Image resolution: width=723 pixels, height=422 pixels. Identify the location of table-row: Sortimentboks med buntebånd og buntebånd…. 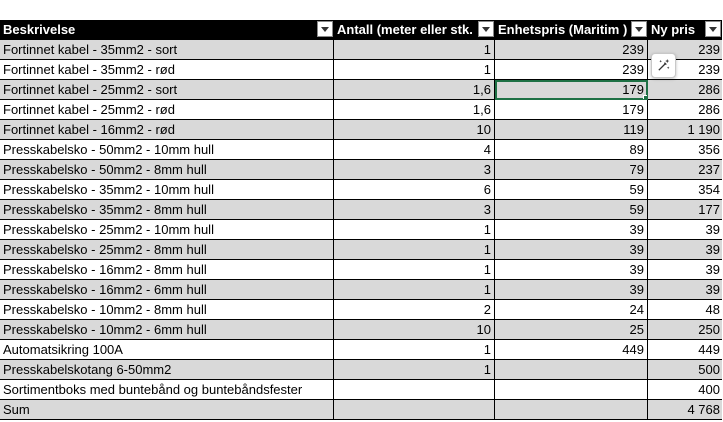
(361, 390).